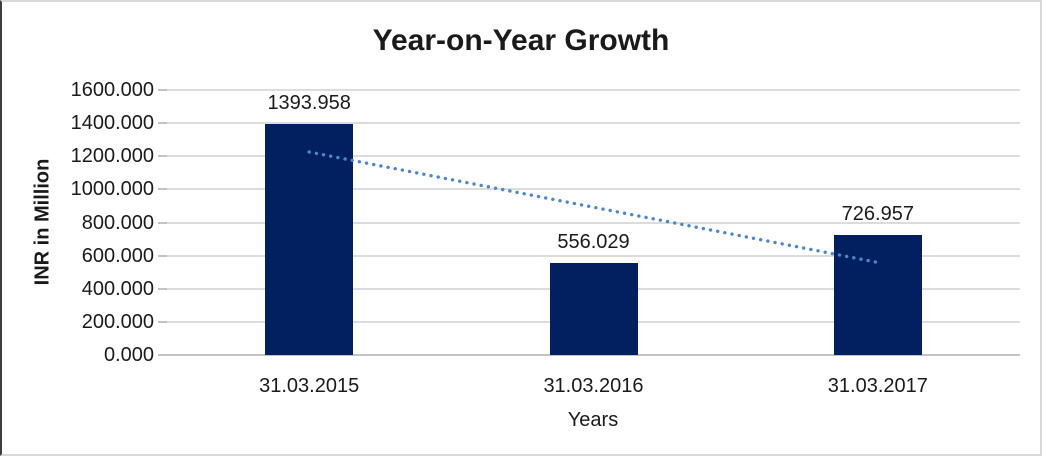 The image size is (1042, 456). Describe the element at coordinates (117, 288) in the screenshot. I see `y-tick-label: 400.000` at that location.